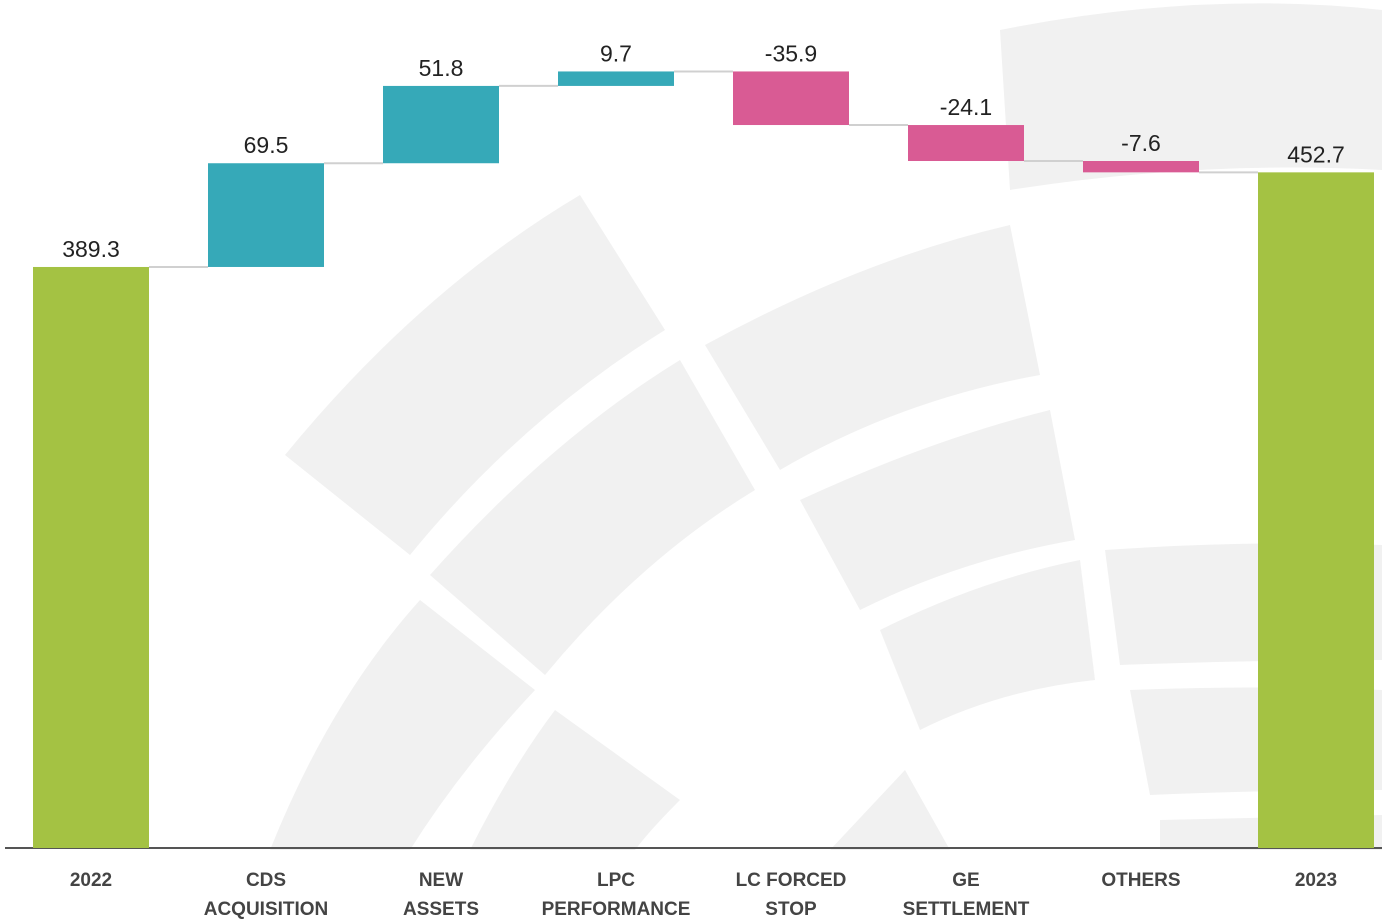 The width and height of the screenshot is (1382, 924). I want to click on value-label: 69.5, so click(266, 145).